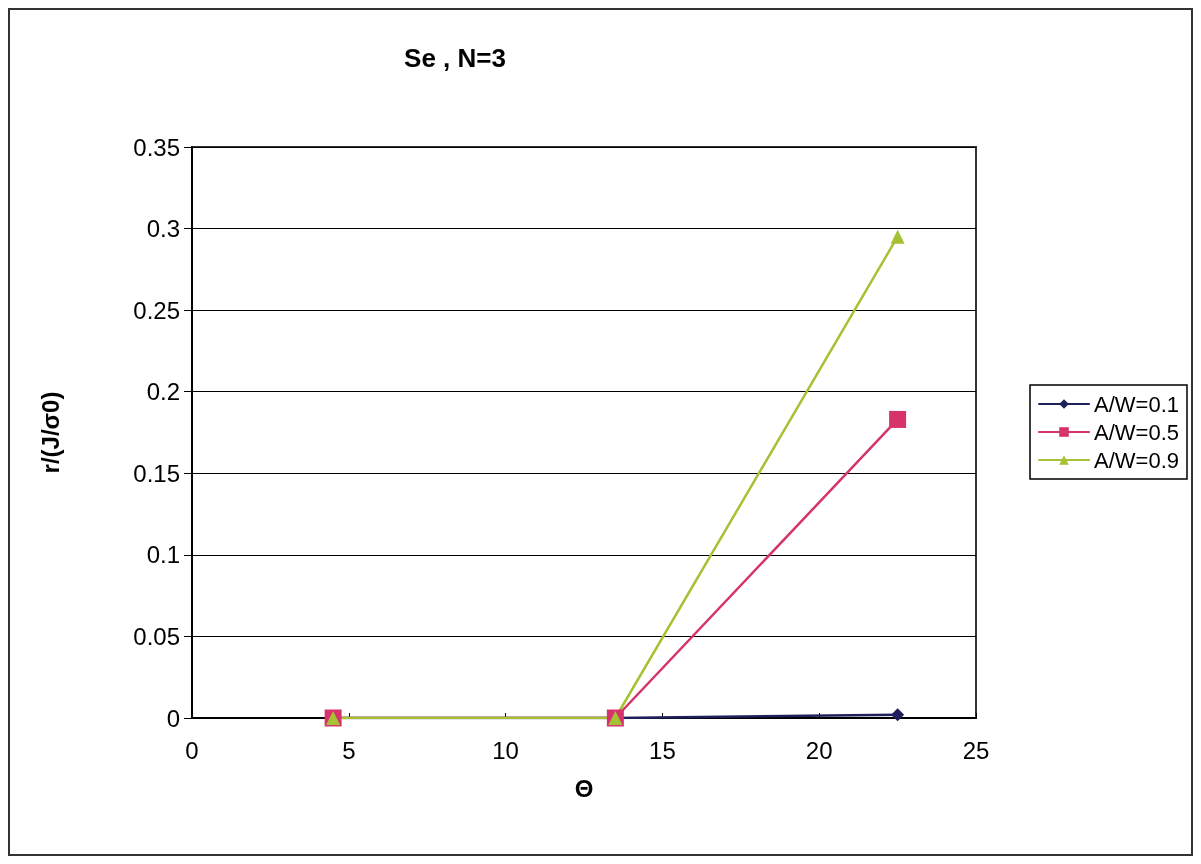 The image size is (1201, 864). I want to click on y-tick-label: 0.35, so click(156, 147).